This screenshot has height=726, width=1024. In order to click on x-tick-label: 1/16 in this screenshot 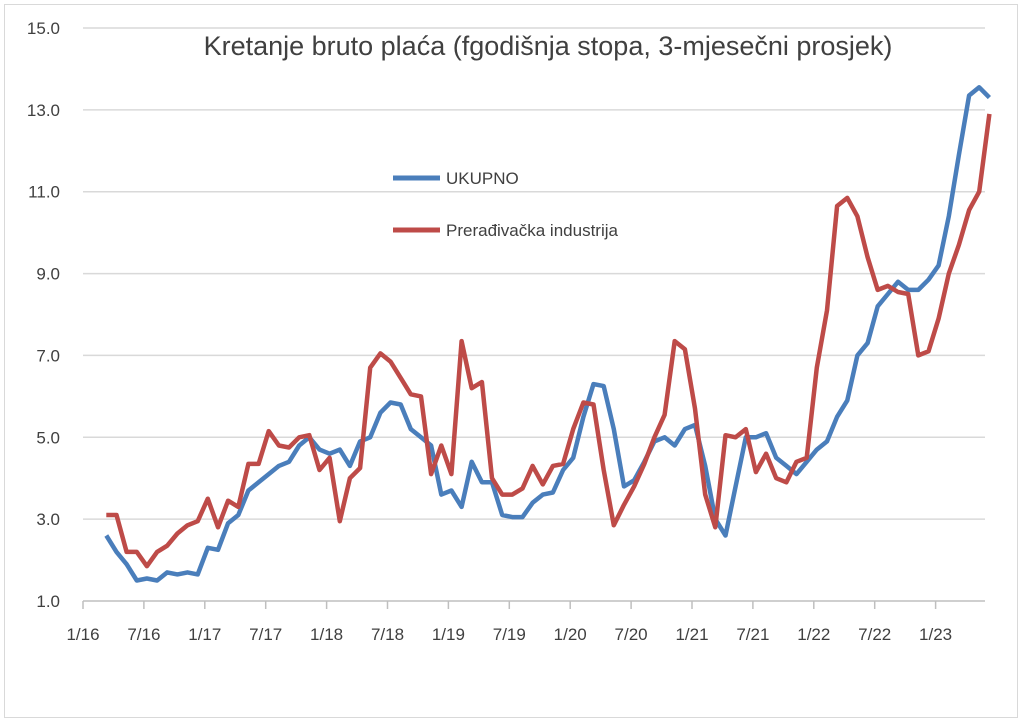, I will do `click(82, 634)`.